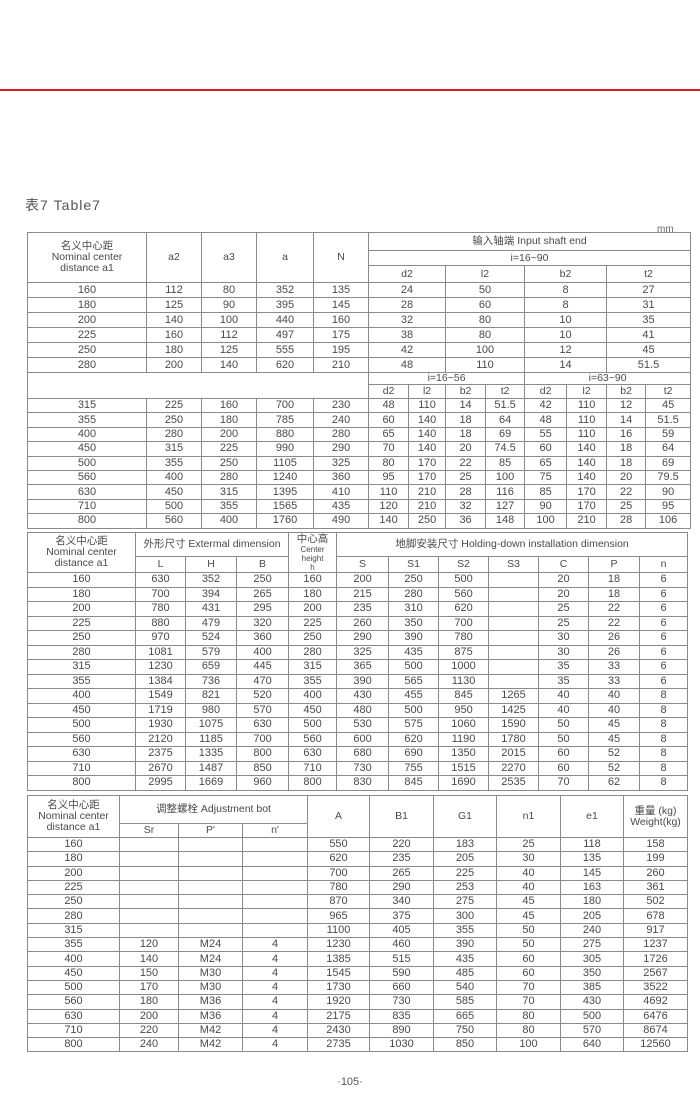 The image size is (700, 1105). Describe the element at coordinates (546, 391) in the screenshot. I see `col-d2: d2` at that location.